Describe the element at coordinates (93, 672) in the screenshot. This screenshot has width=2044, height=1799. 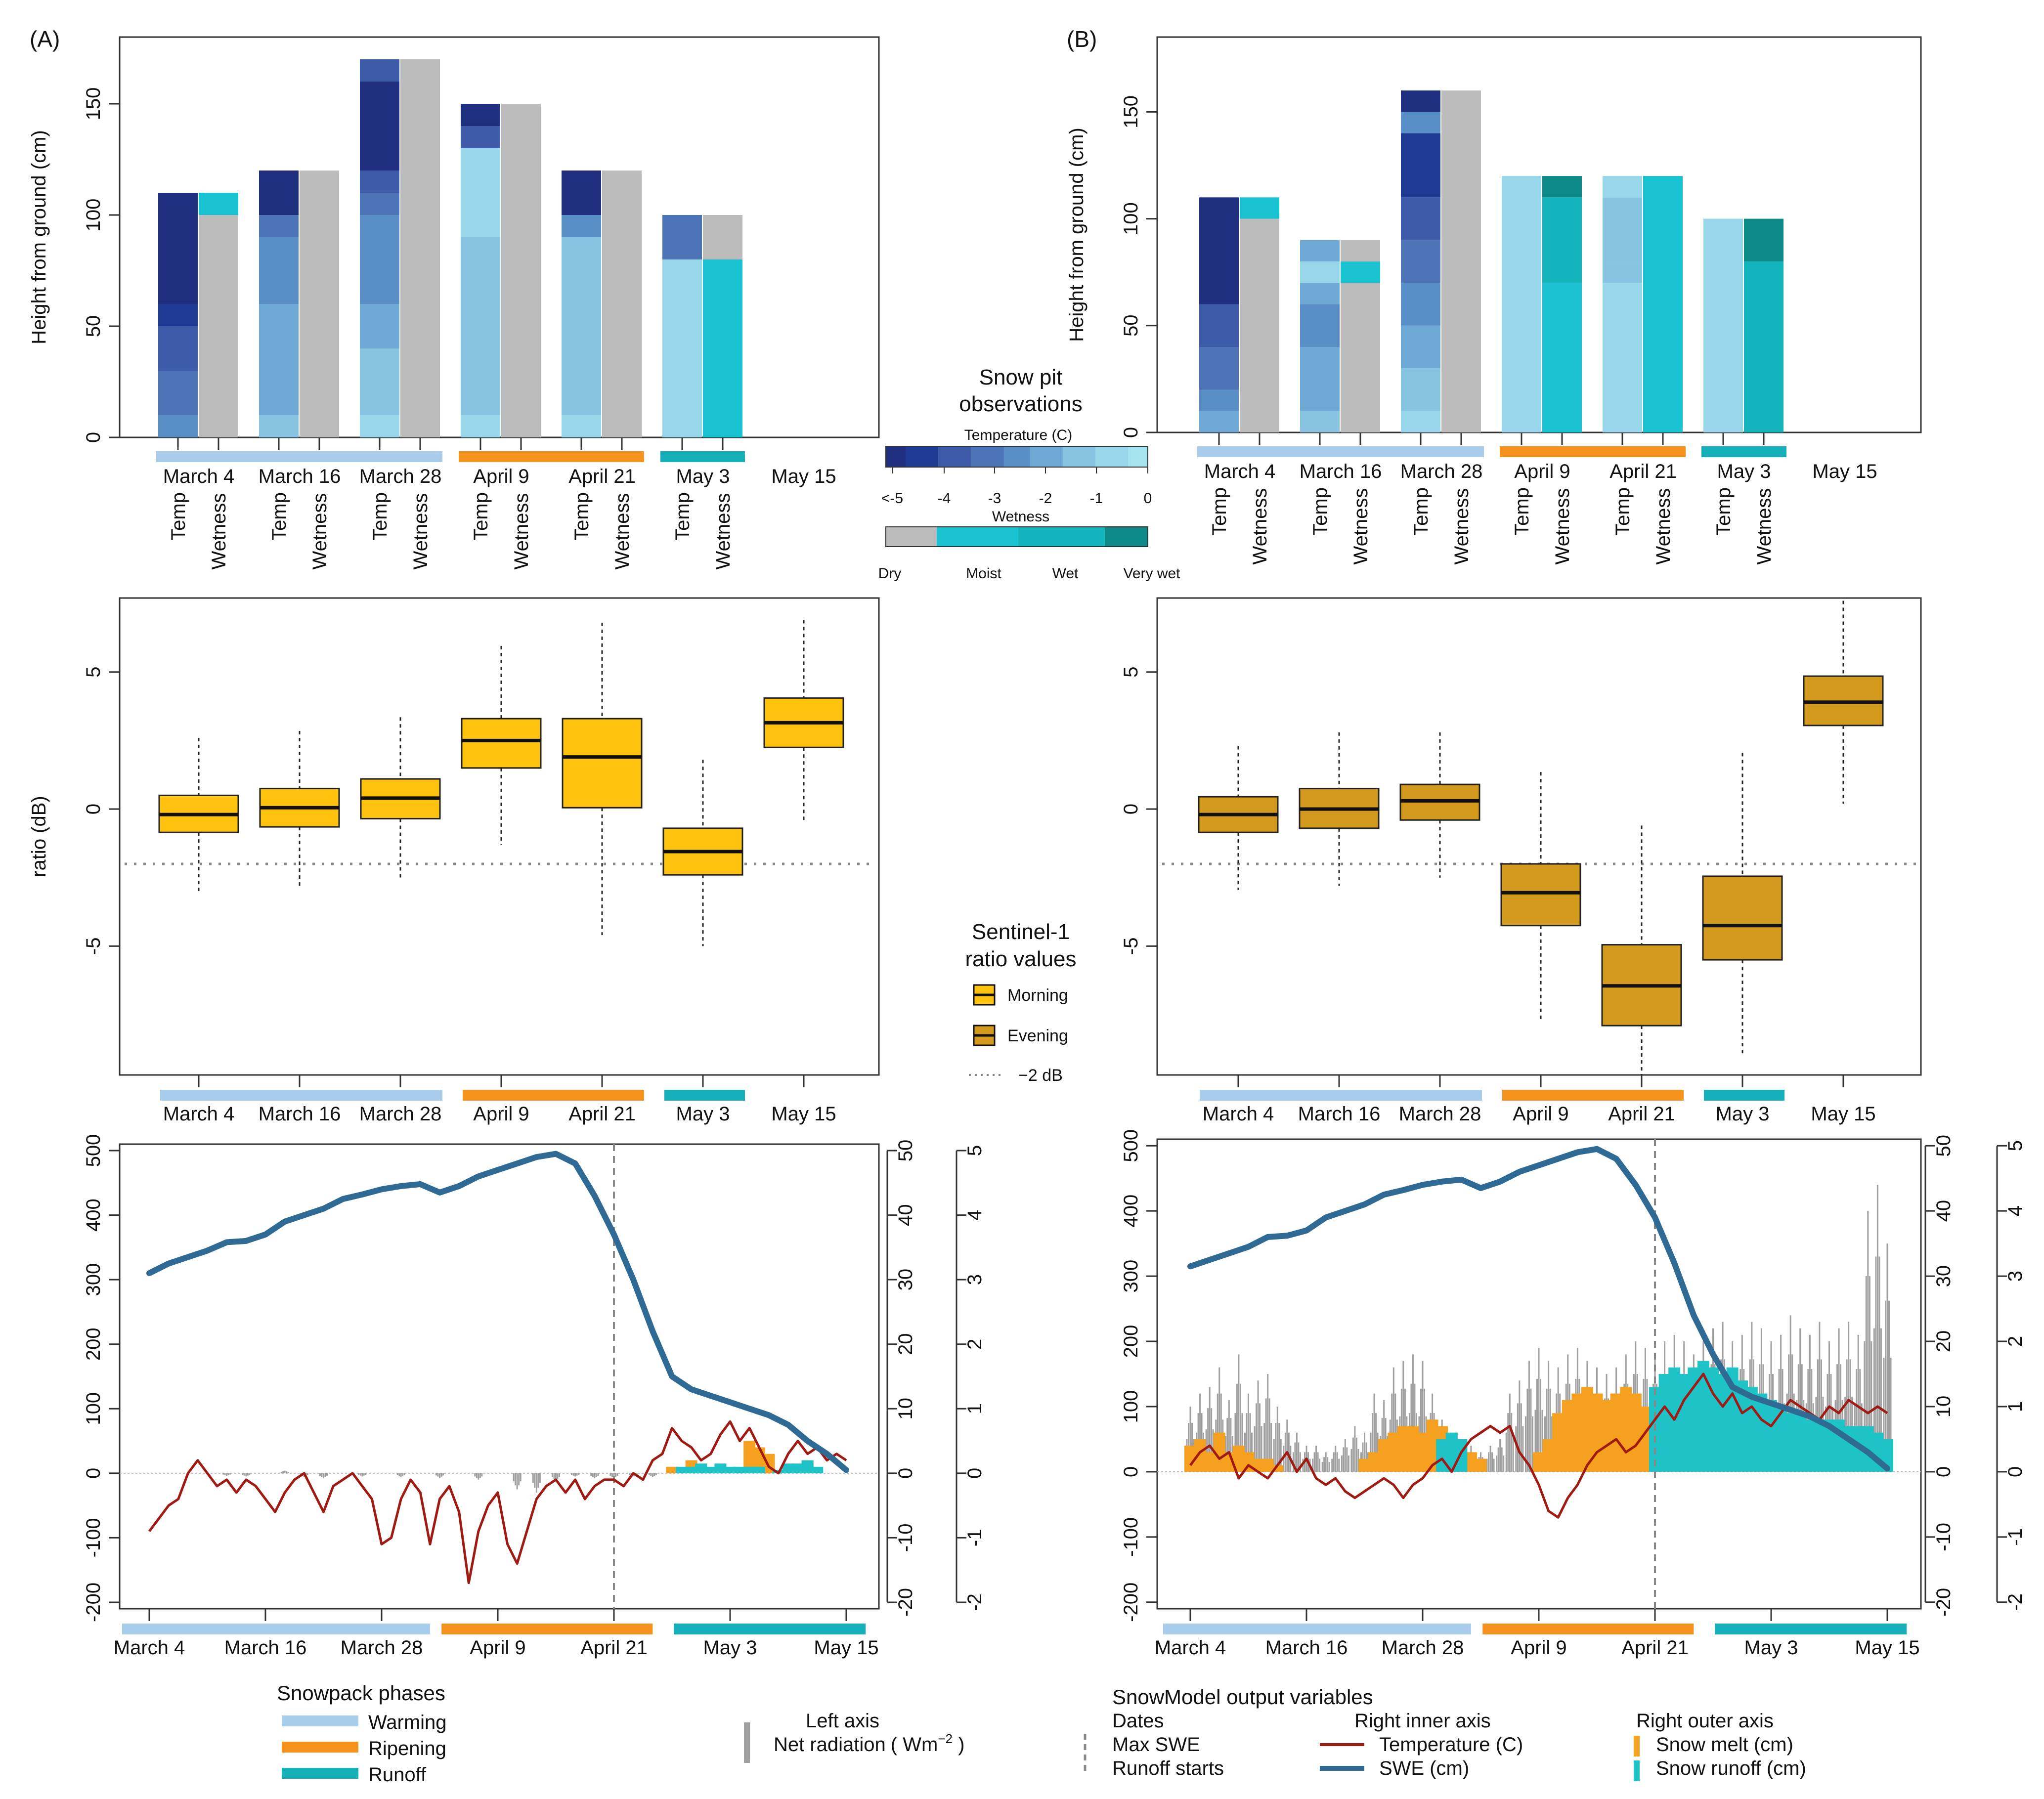
I see `y-tick-label: 5` at that location.